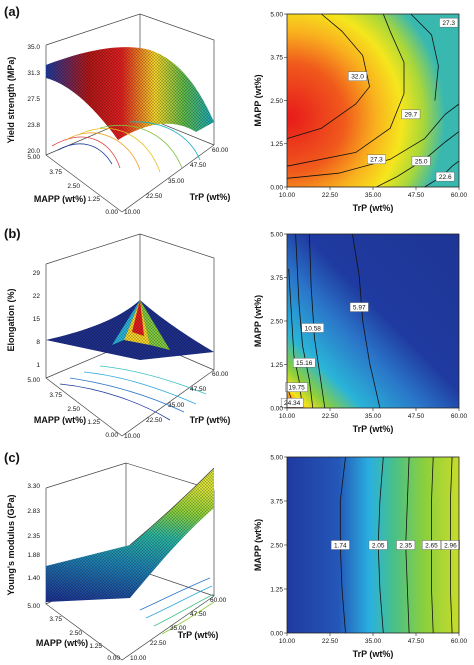 The width and height of the screenshot is (474, 665). Describe the element at coordinates (373, 641) in the screenshot. I see `panel-c-xtick-label: 35.00` at that location.